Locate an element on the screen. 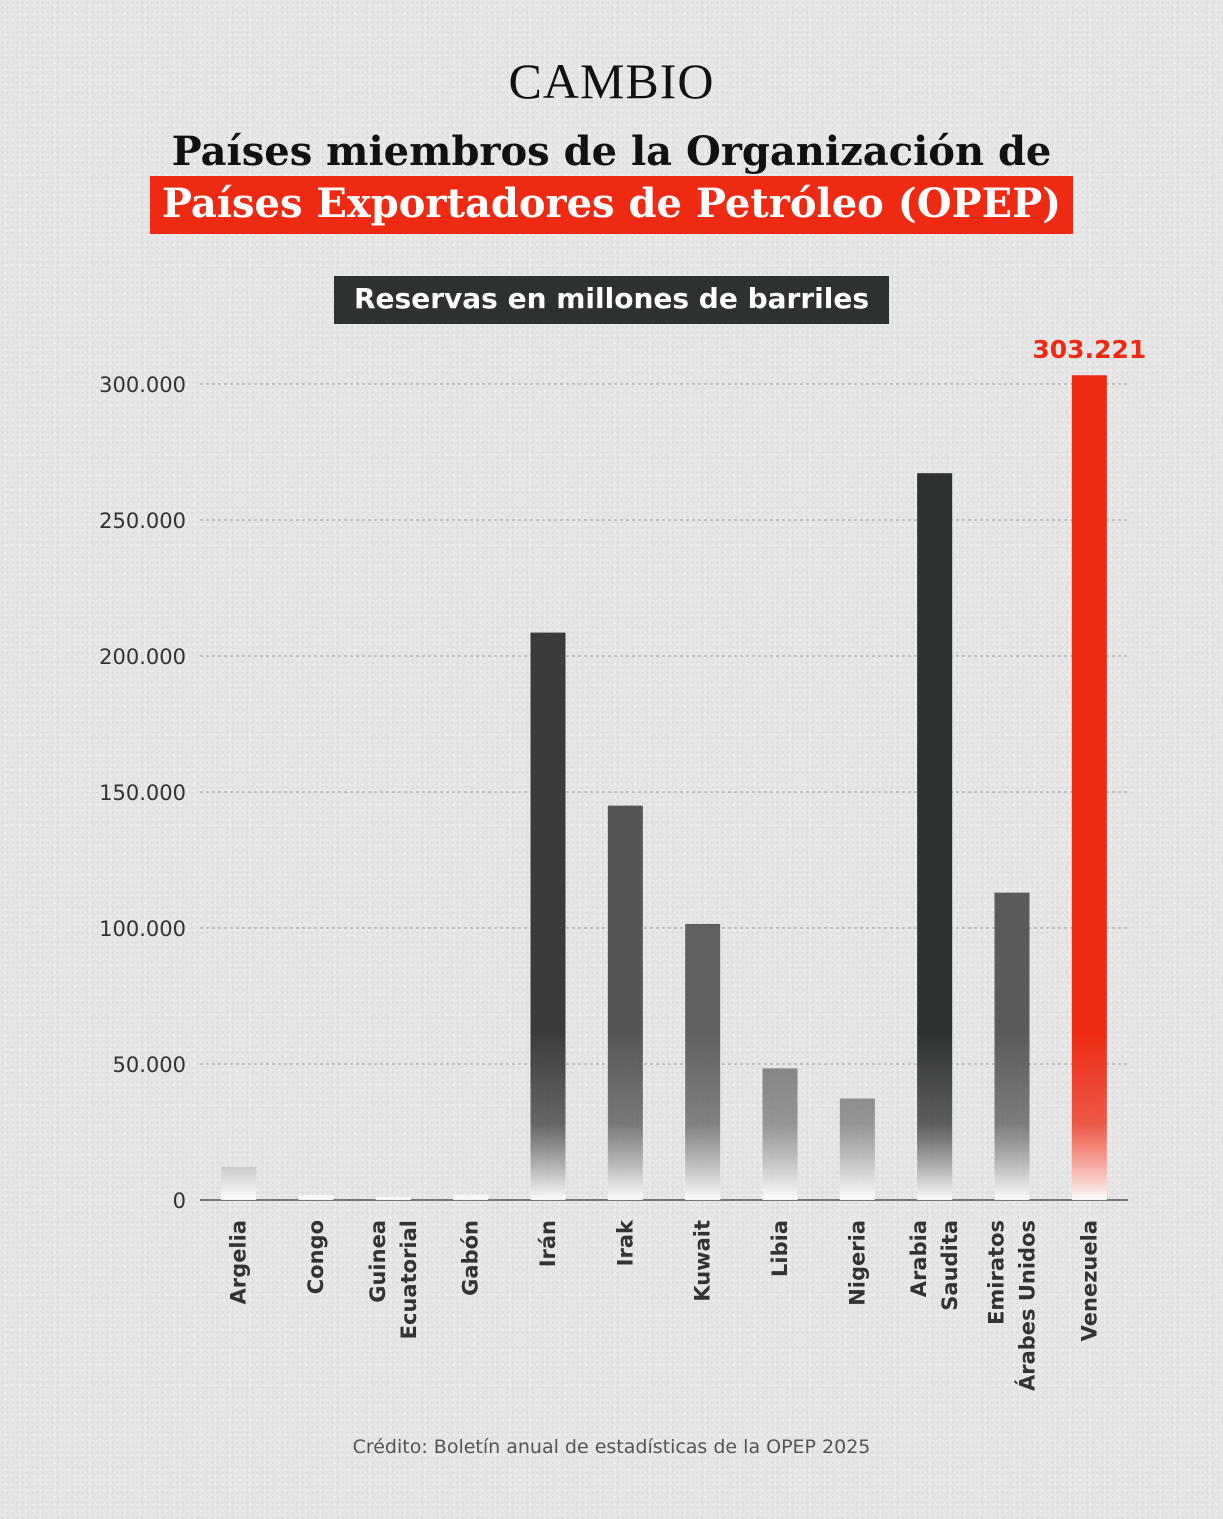  y-tick-label: 100.000 is located at coordinates (142, 929).